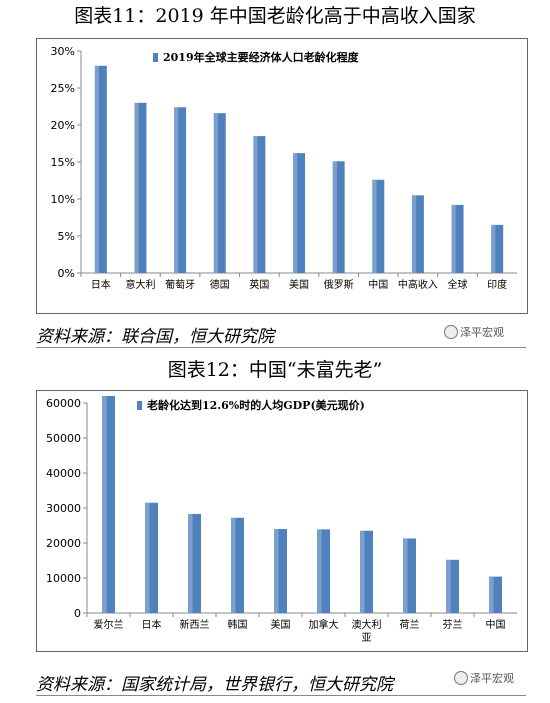 This screenshot has width=550, height=703. What do you see at coordinates (63, 51) in the screenshot?
I see `y-tick-label: 30%` at bounding box center [63, 51].